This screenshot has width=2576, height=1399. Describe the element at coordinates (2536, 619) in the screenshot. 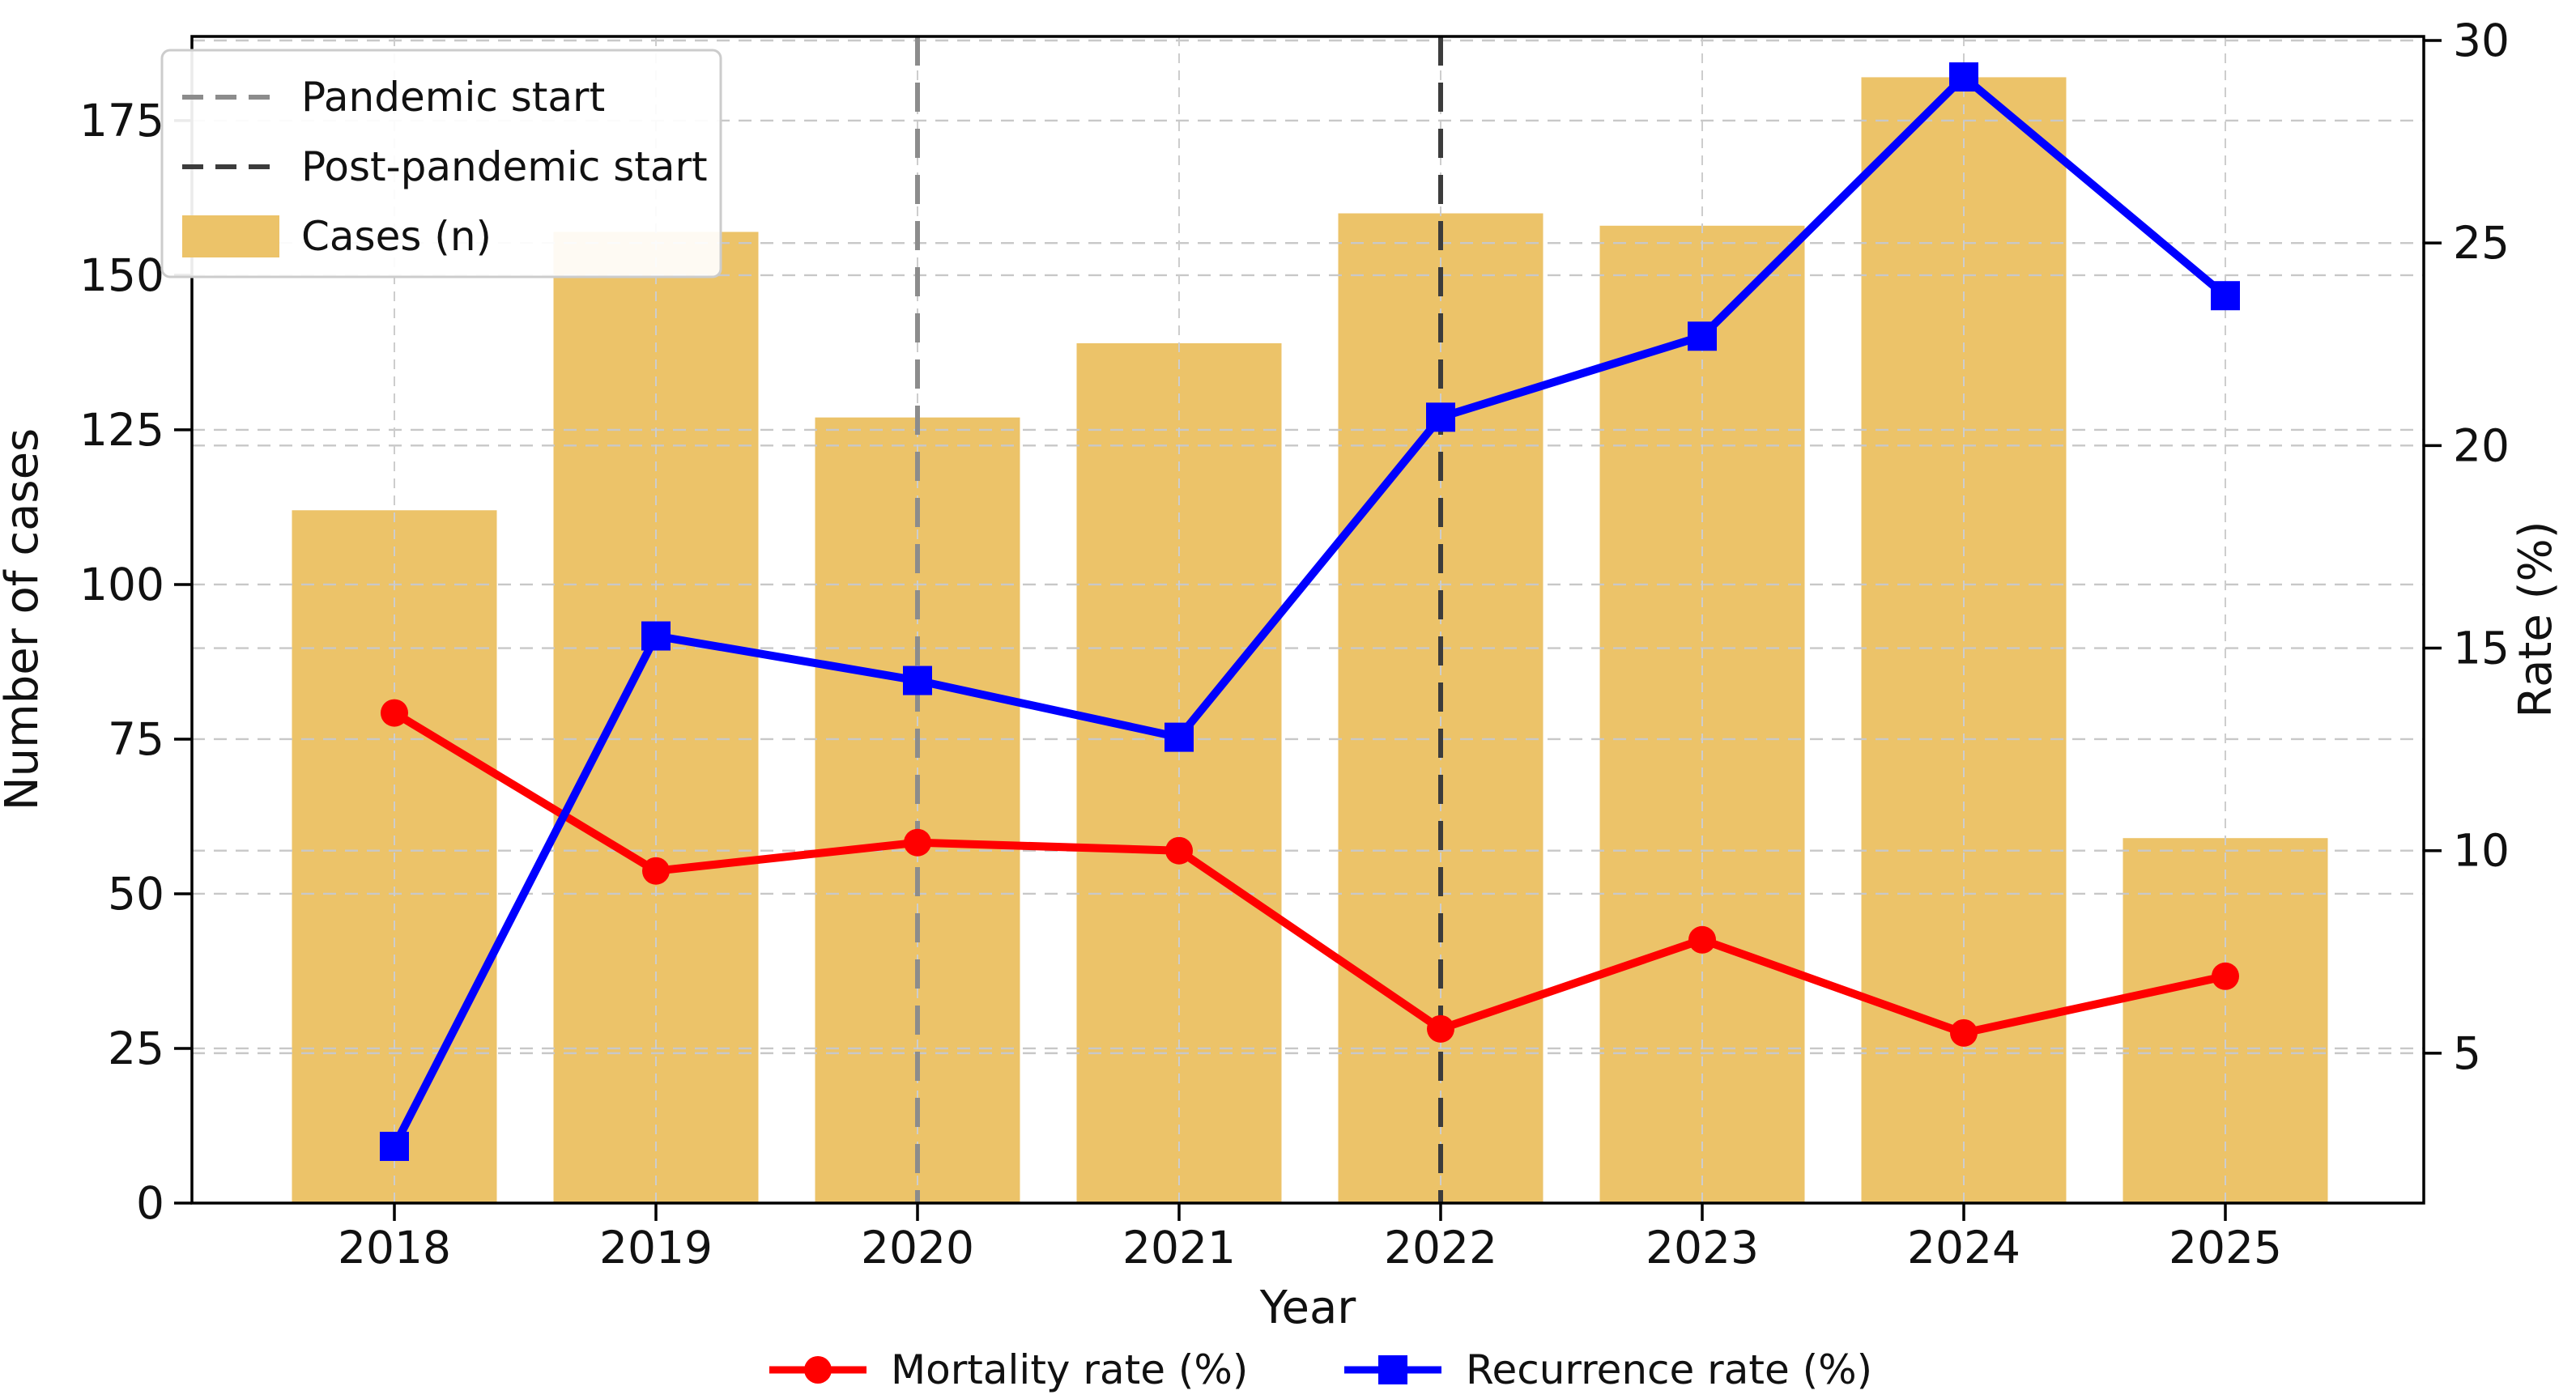

I see `right-axis-label: Rate (%)` at that location.